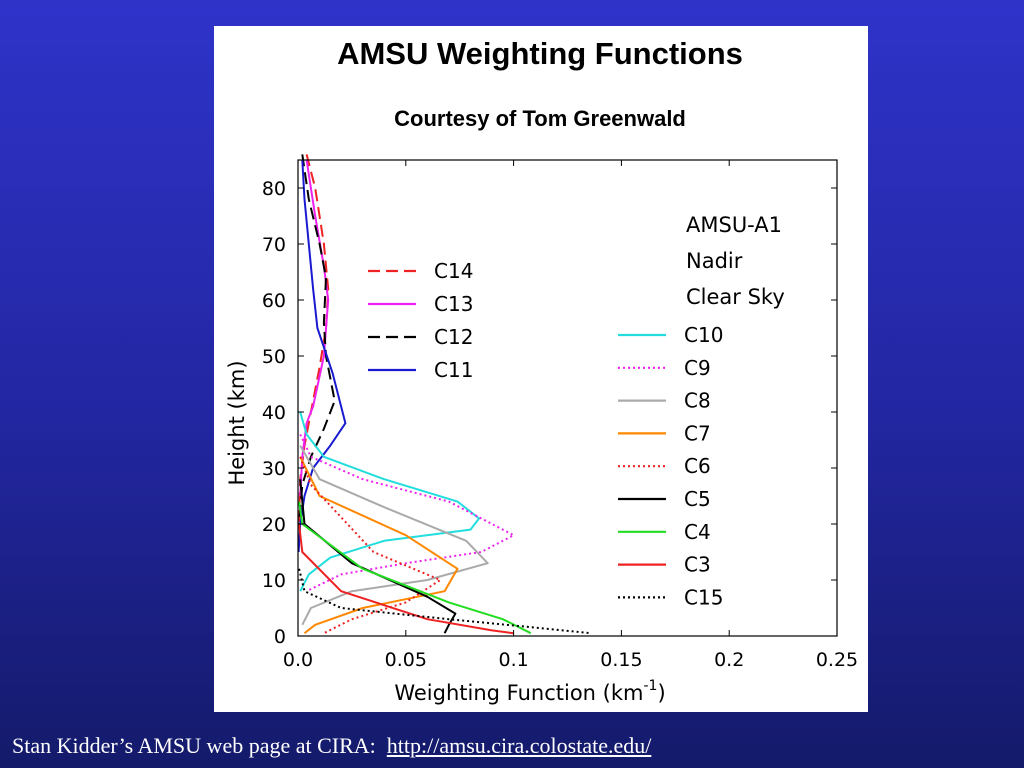  Describe the element at coordinates (274, 357) in the screenshot. I see `y-tick-label: 50` at that location.